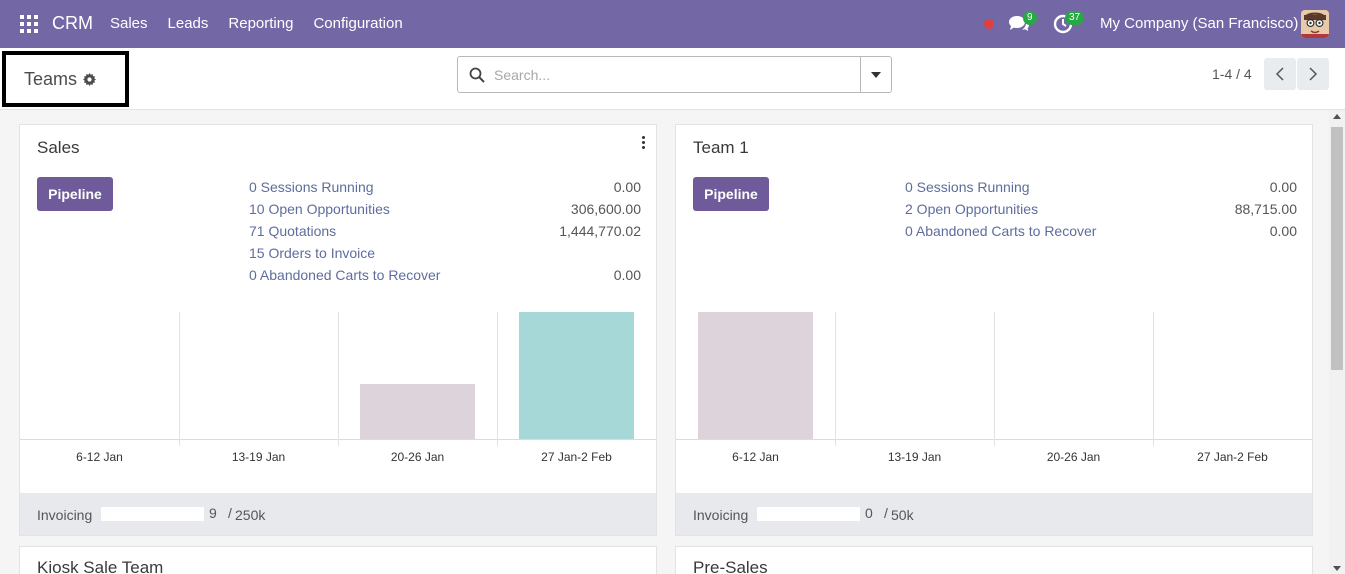 The width and height of the screenshot is (1345, 574). I want to click on app-brand: CRM, so click(72, 23).